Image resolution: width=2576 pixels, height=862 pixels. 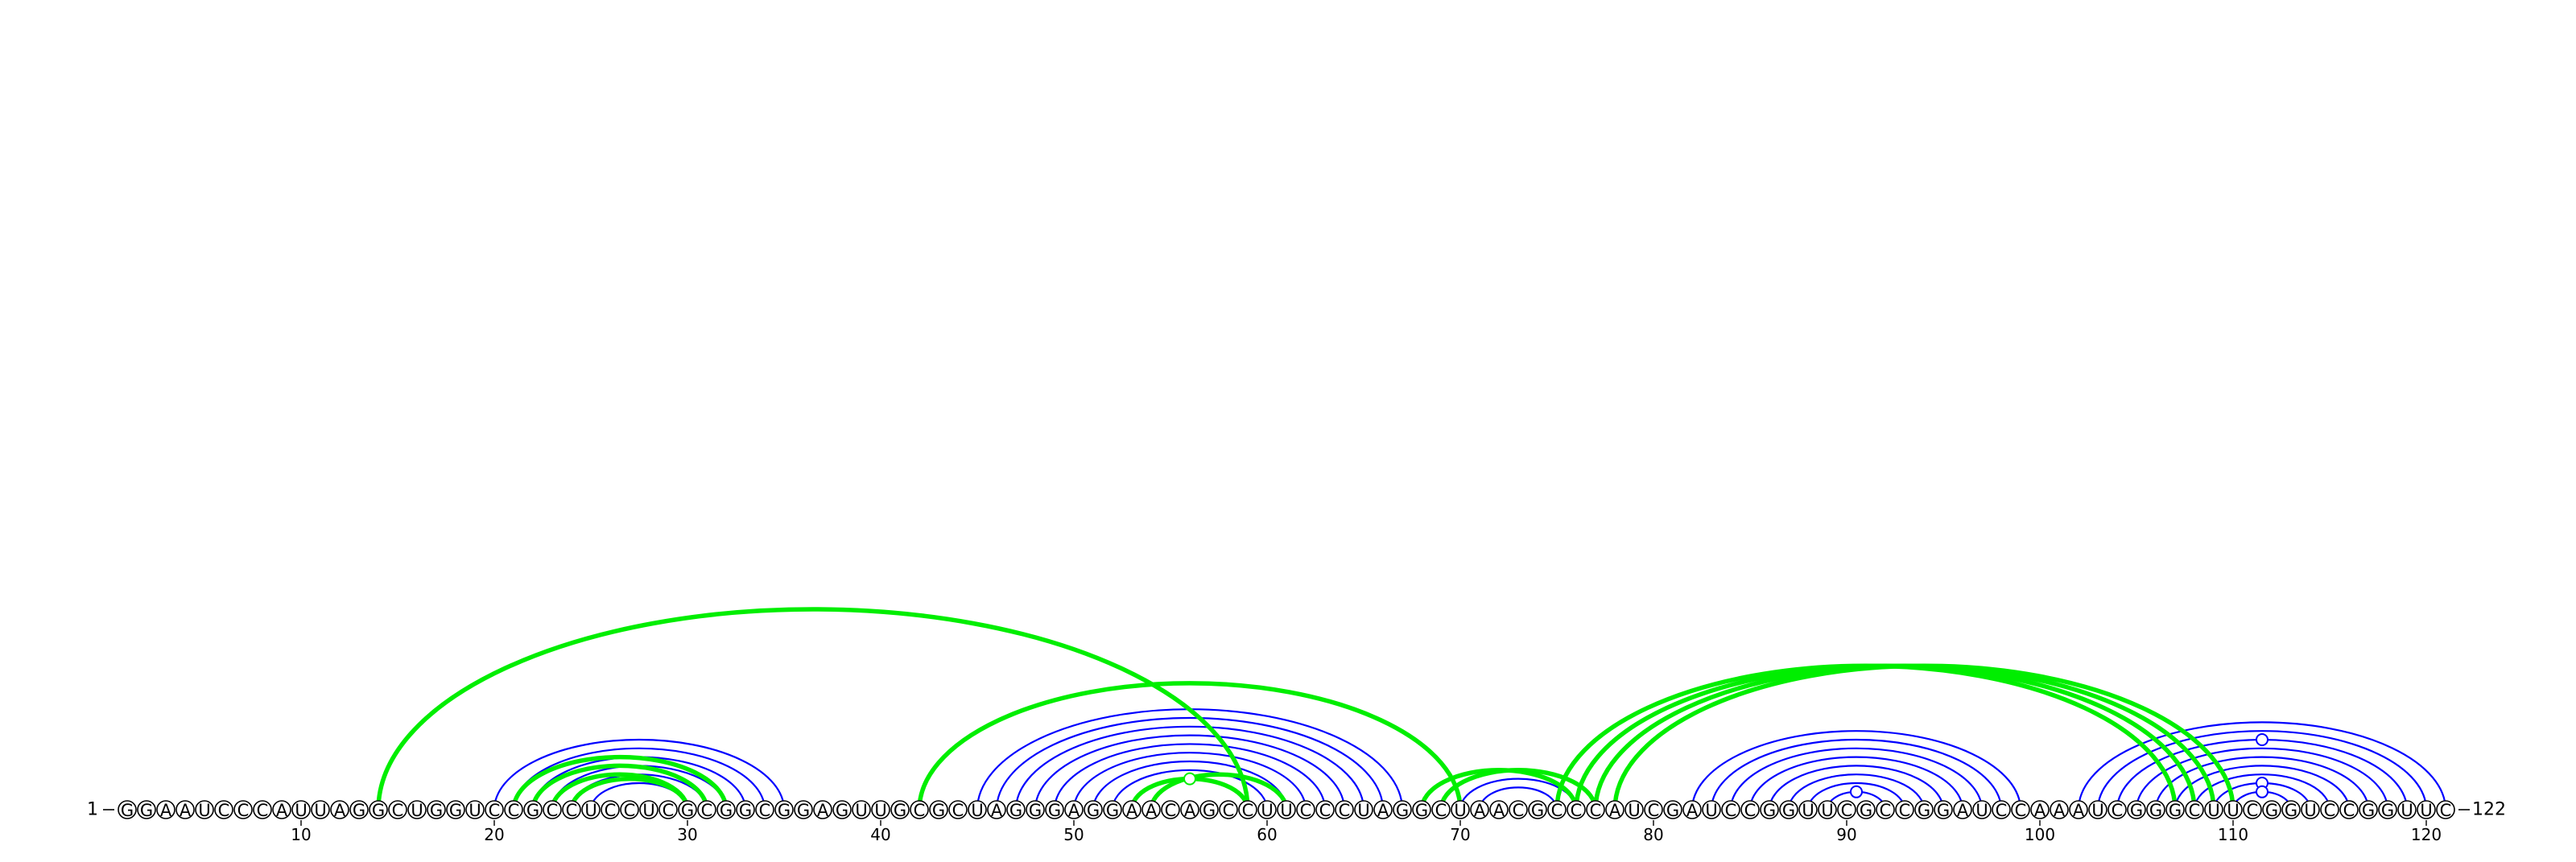 I want to click on blue-noncanonical-marker, so click(x=2262, y=791).